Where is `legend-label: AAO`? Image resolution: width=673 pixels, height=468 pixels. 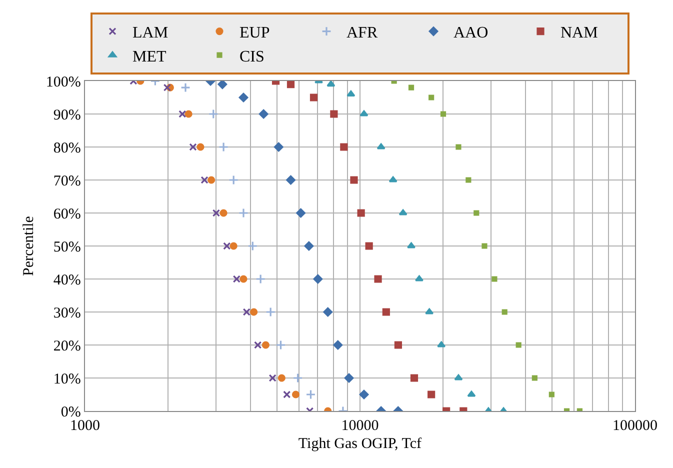 legend-label: AAO is located at coordinates (471, 33).